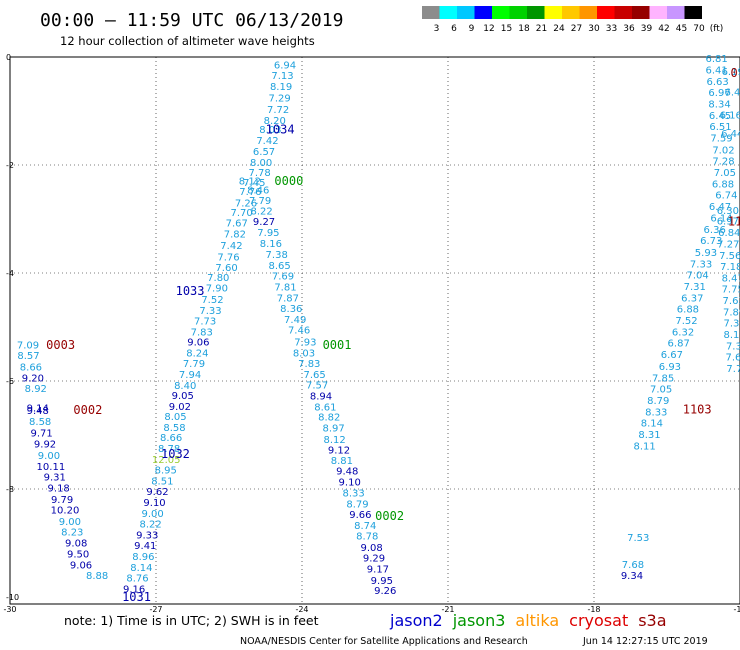 Image resolution: width=740 pixels, height=650 pixels. What do you see at coordinates (652, 424) in the screenshot?
I see `swh-value: 8.14` at bounding box center [652, 424].